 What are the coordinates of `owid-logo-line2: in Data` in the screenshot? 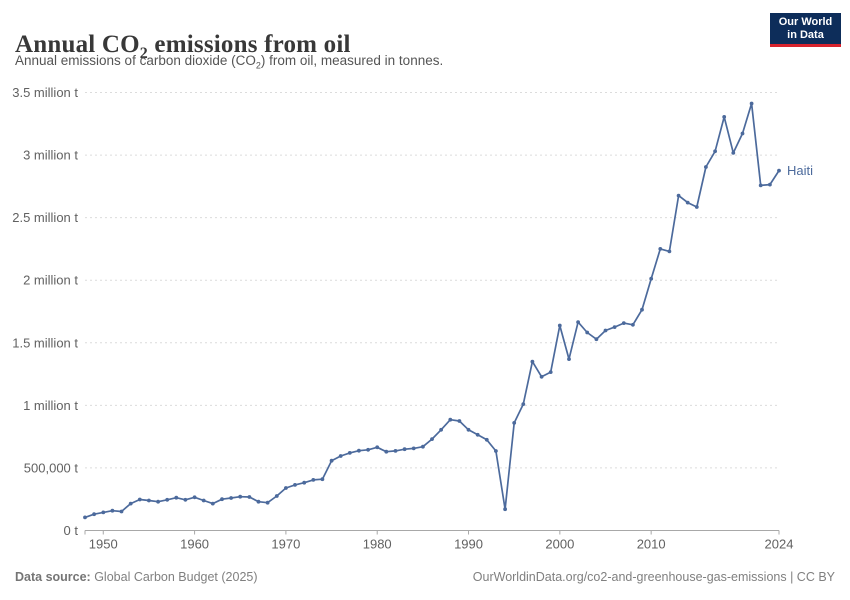 It's located at (805, 34).